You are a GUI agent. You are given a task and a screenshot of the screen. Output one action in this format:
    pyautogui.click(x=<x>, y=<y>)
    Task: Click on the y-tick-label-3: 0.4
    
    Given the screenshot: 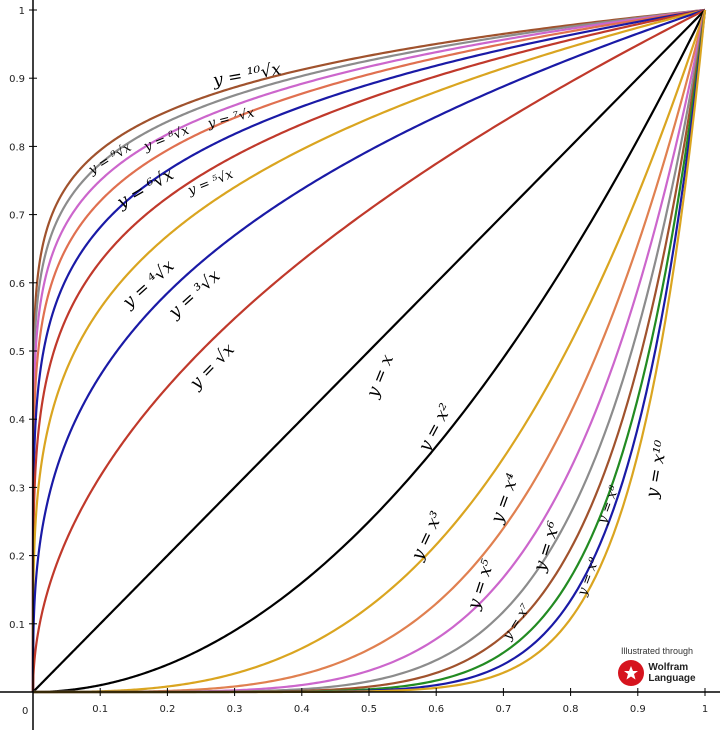 What is the action you would take?
    pyautogui.click(x=17, y=420)
    